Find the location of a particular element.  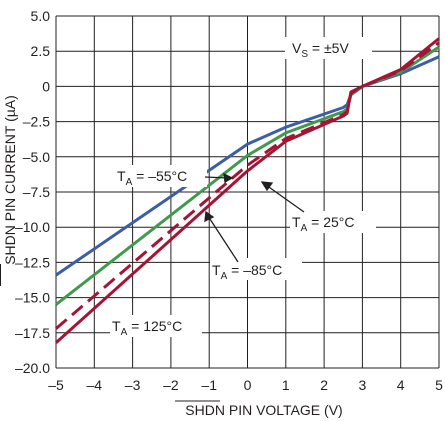

y-tick-label-2: 0 is located at coordinates (46, 86).